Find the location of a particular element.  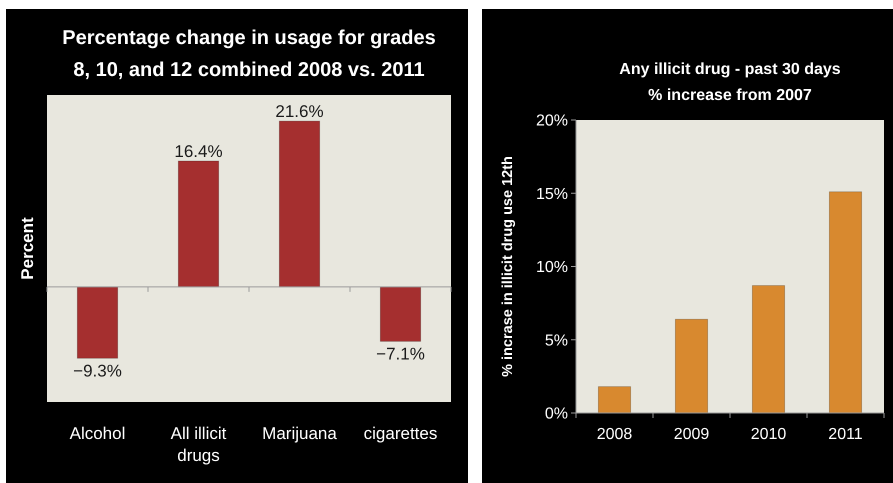

x-tick-label: 2009 is located at coordinates (692, 434).